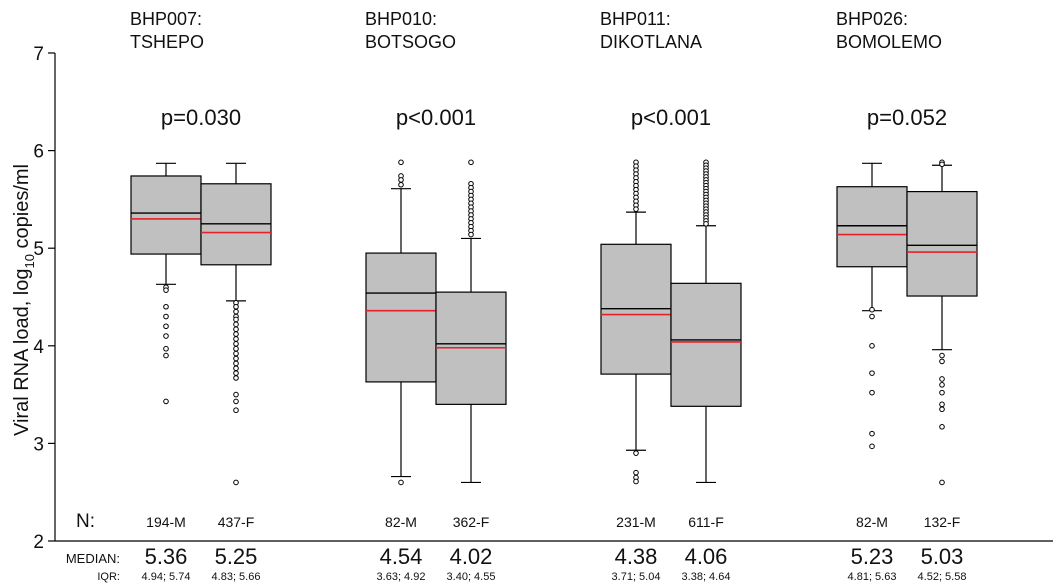 The width and height of the screenshot is (1053, 587). Describe the element at coordinates (635, 19) in the screenshot. I see `group-title-line1: BHP011:` at that location.